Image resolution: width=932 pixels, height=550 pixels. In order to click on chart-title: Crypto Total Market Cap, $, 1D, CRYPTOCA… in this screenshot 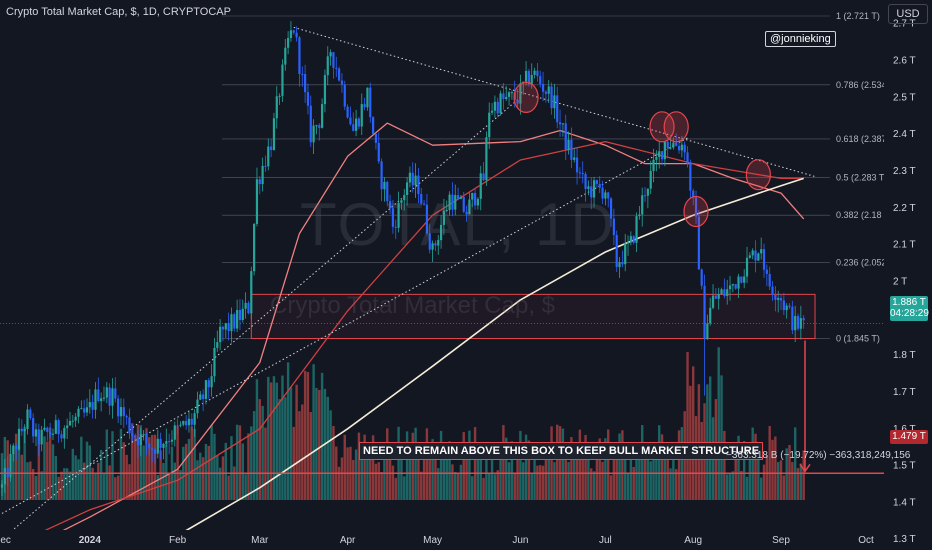, I will do `click(118, 12)`.